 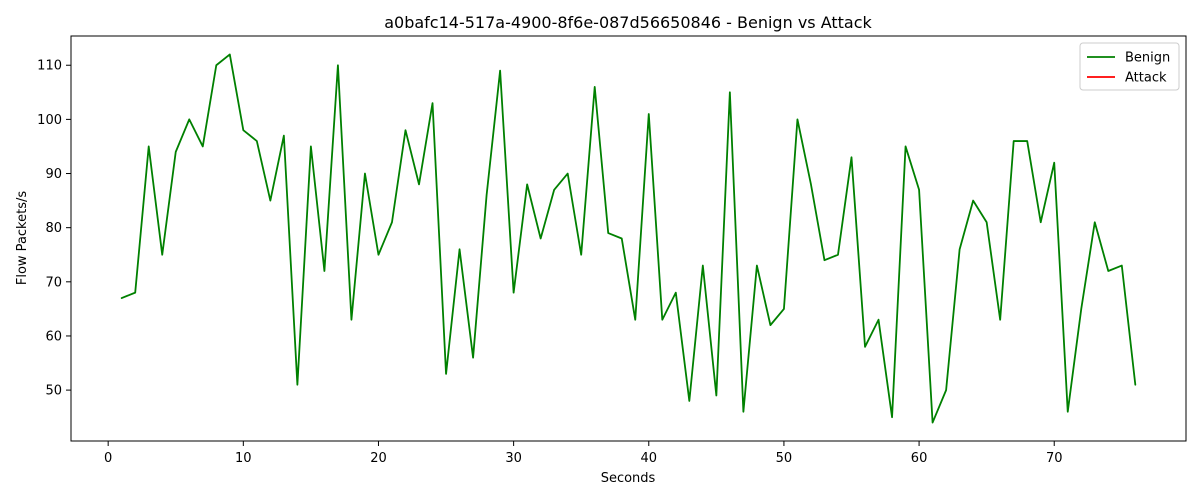 What do you see at coordinates (108, 458) in the screenshot?
I see `x-tick-label: 0` at bounding box center [108, 458].